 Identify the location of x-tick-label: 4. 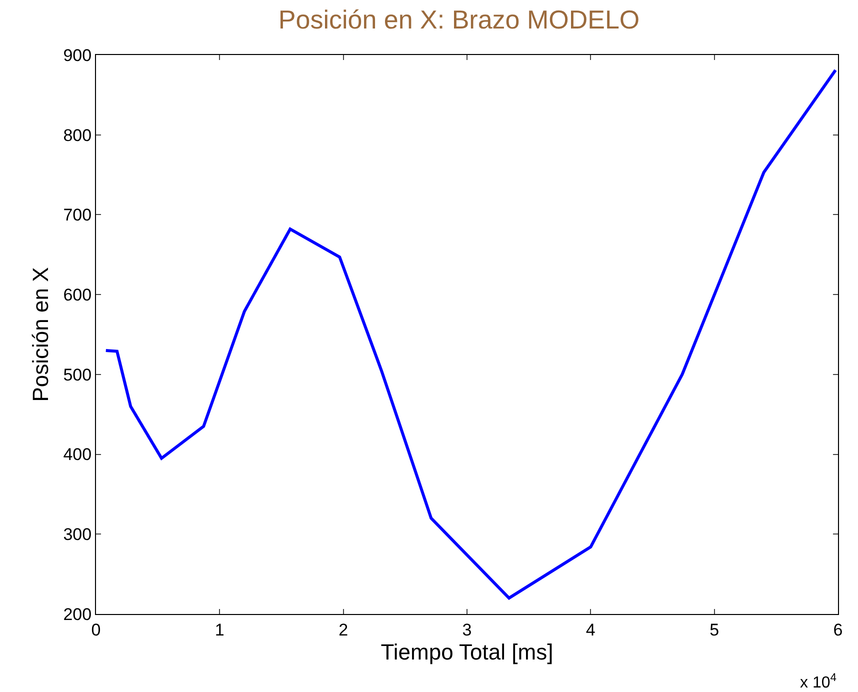
(591, 630).